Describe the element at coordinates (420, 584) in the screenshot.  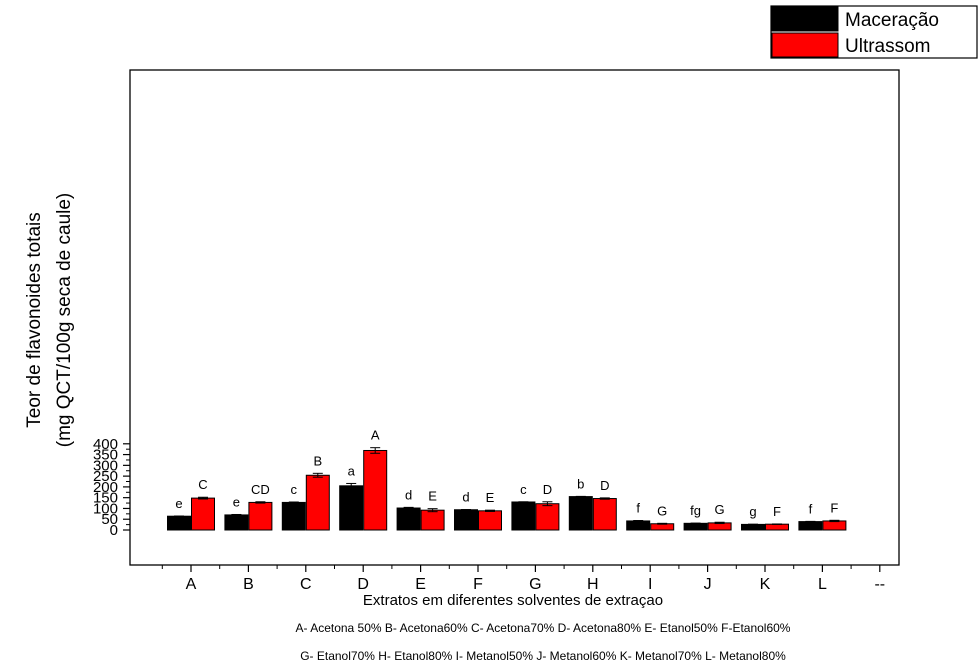
I see `x-tick-label: E` at that location.